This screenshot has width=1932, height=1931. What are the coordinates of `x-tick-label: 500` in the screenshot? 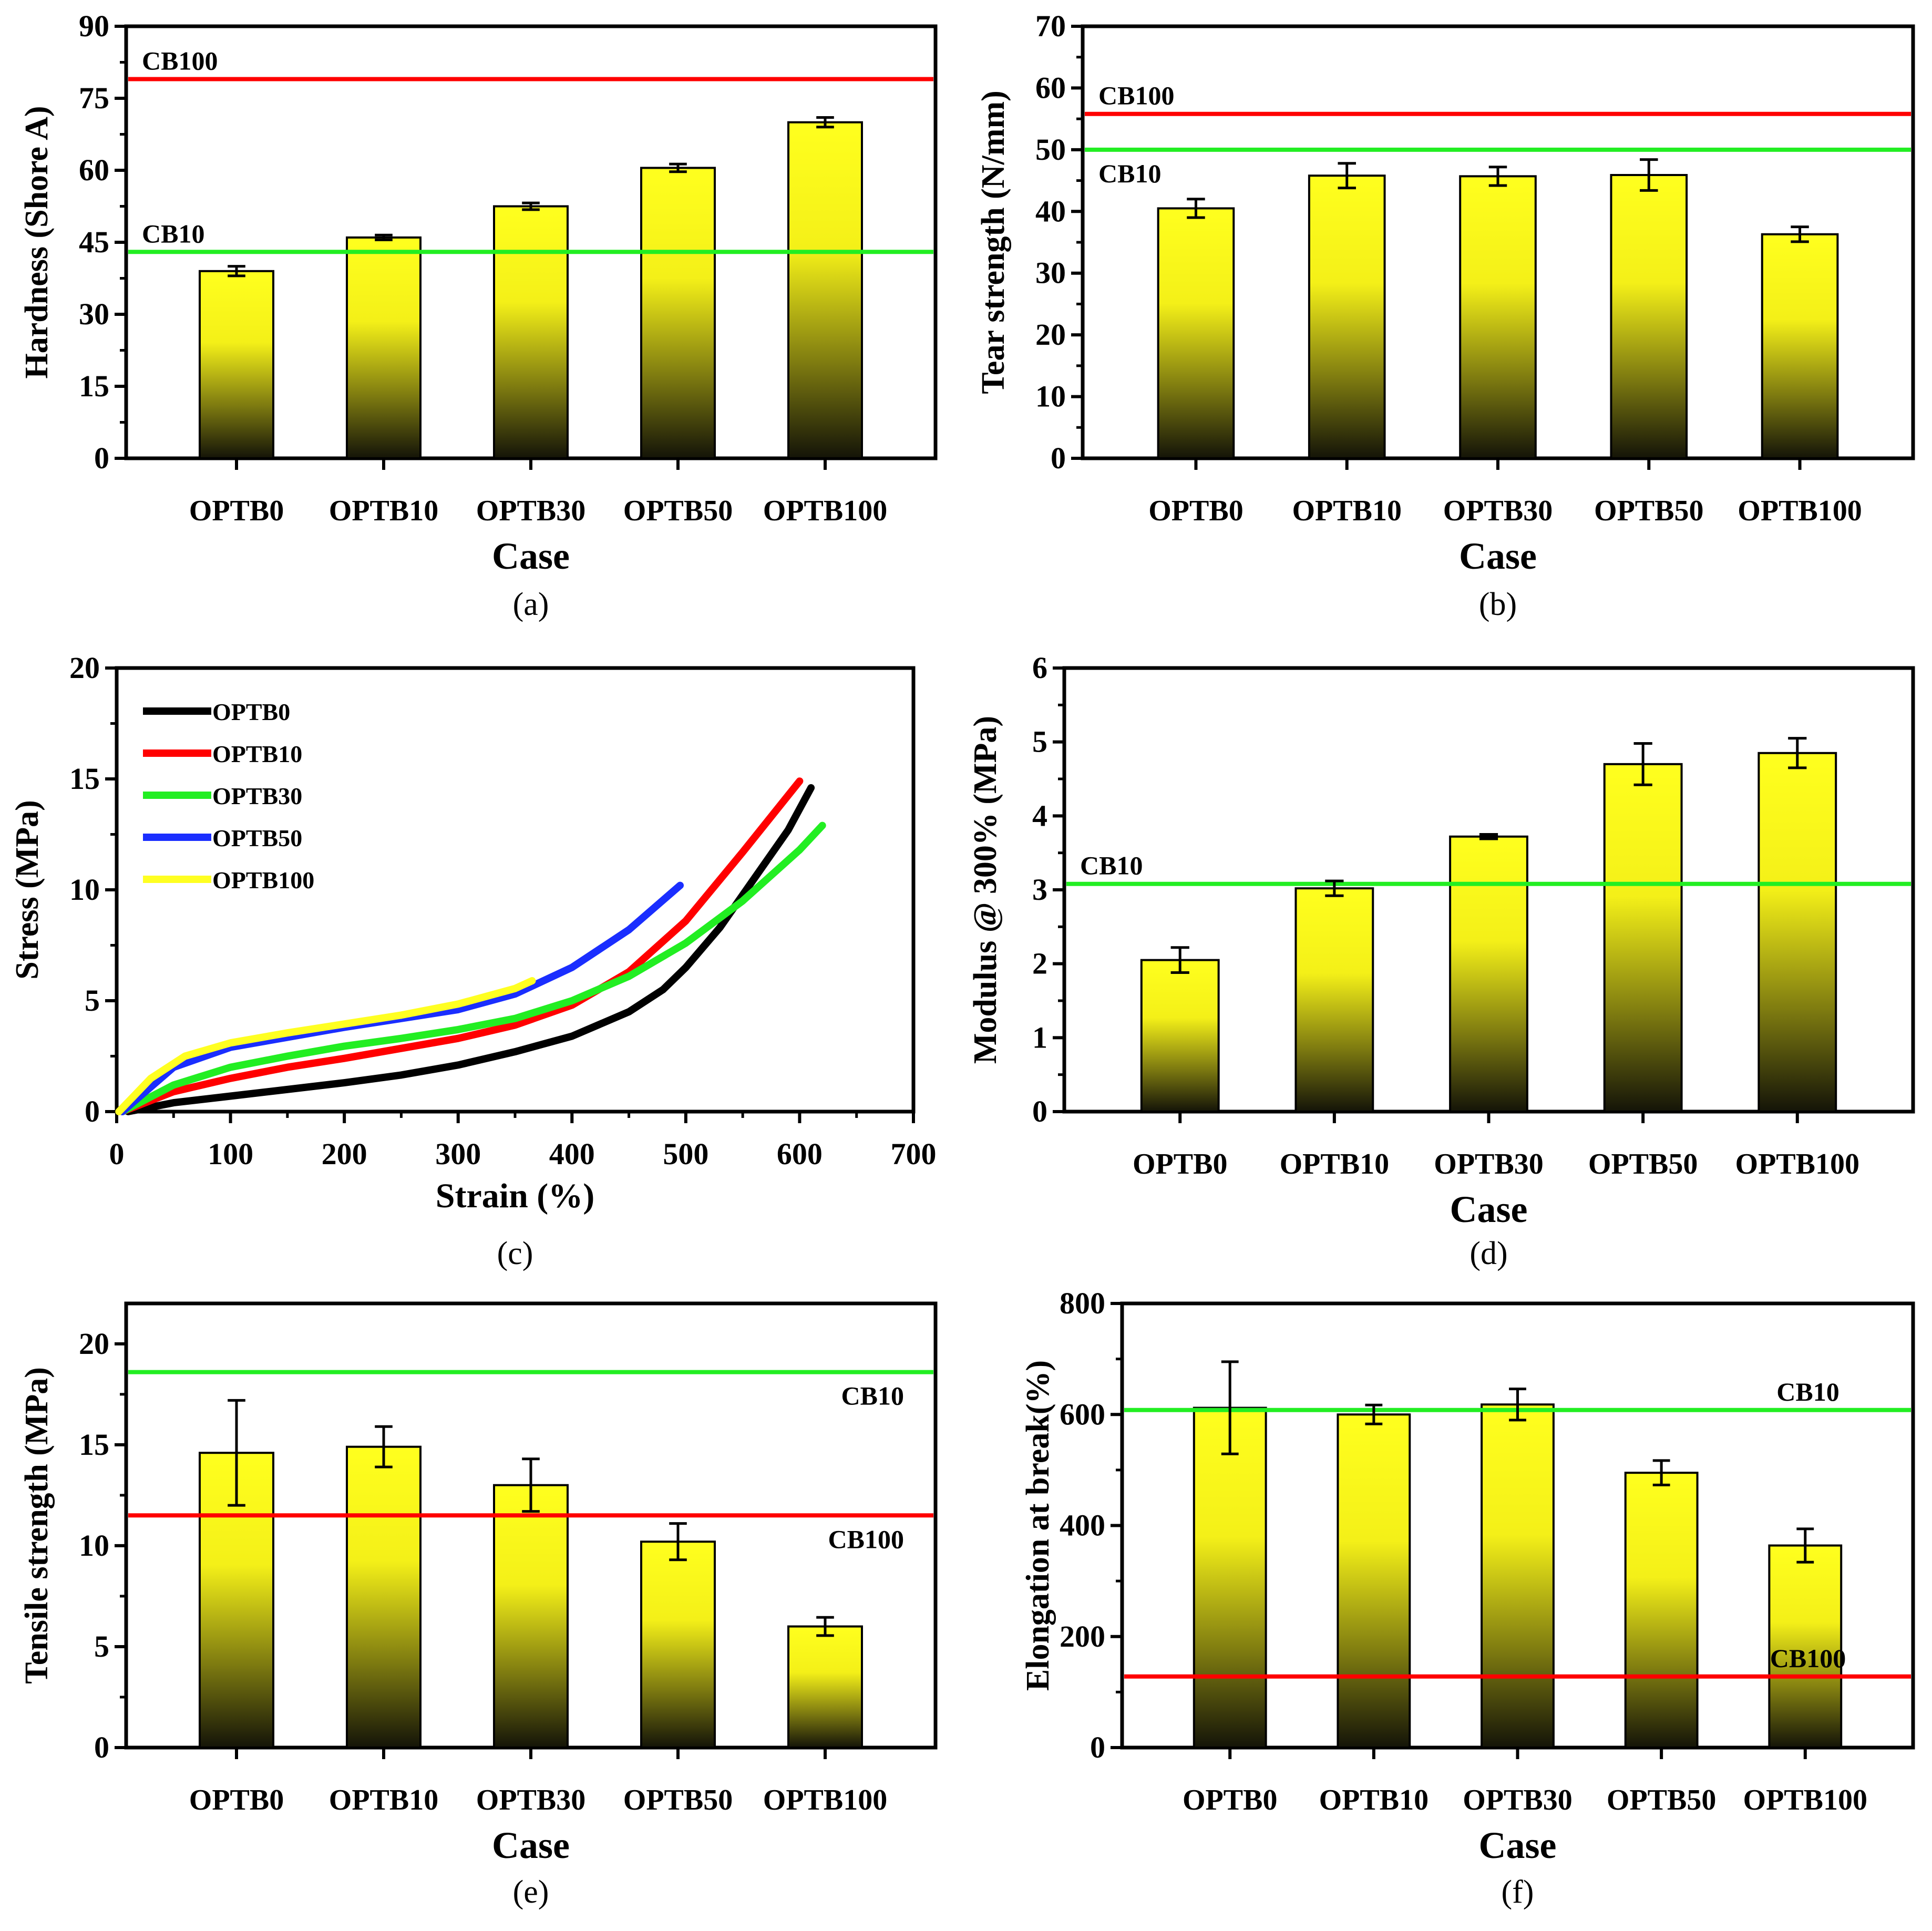 It's located at (685, 1154).